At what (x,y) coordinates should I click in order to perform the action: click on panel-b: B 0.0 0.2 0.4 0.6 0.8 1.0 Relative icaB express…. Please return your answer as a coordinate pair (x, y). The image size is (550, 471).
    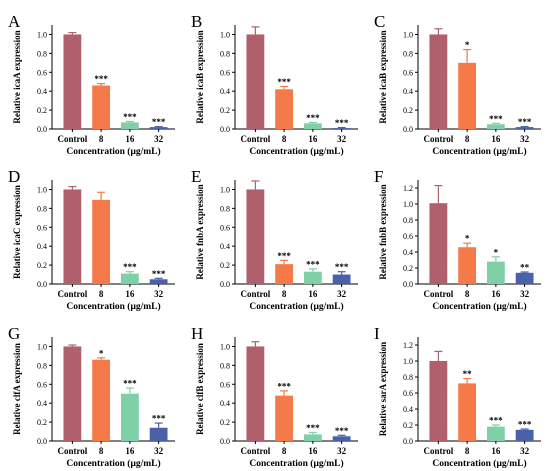
    Looking at the image, I should click on (274, 84).